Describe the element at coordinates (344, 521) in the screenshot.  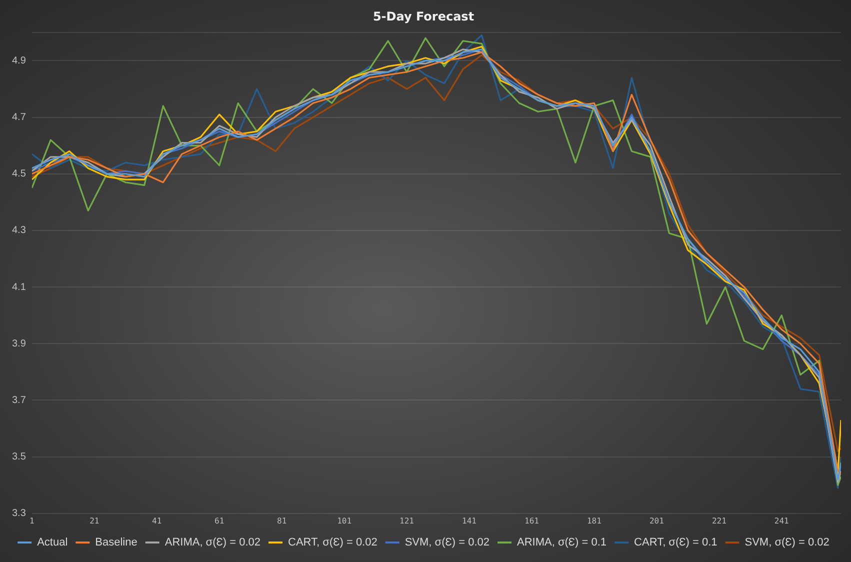
I see `x-tick-label: 101` at that location.